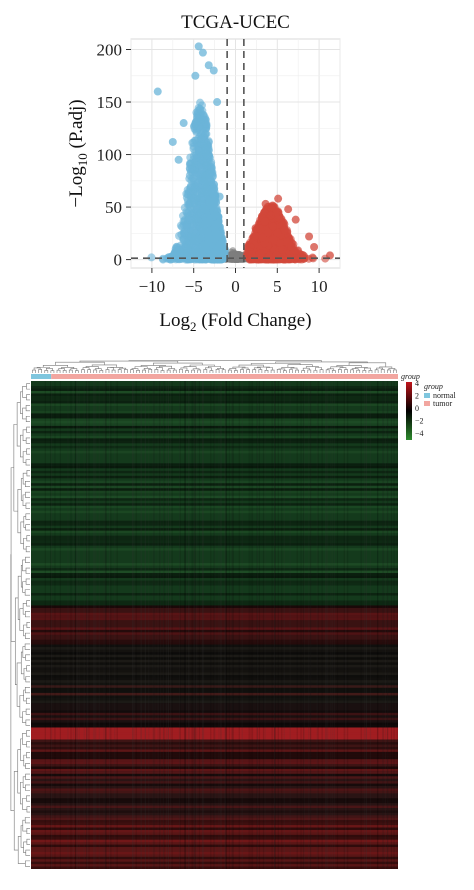 The image size is (474, 890). What do you see at coordinates (409, 411) in the screenshot?
I see `color-scale-bar` at bounding box center [409, 411].